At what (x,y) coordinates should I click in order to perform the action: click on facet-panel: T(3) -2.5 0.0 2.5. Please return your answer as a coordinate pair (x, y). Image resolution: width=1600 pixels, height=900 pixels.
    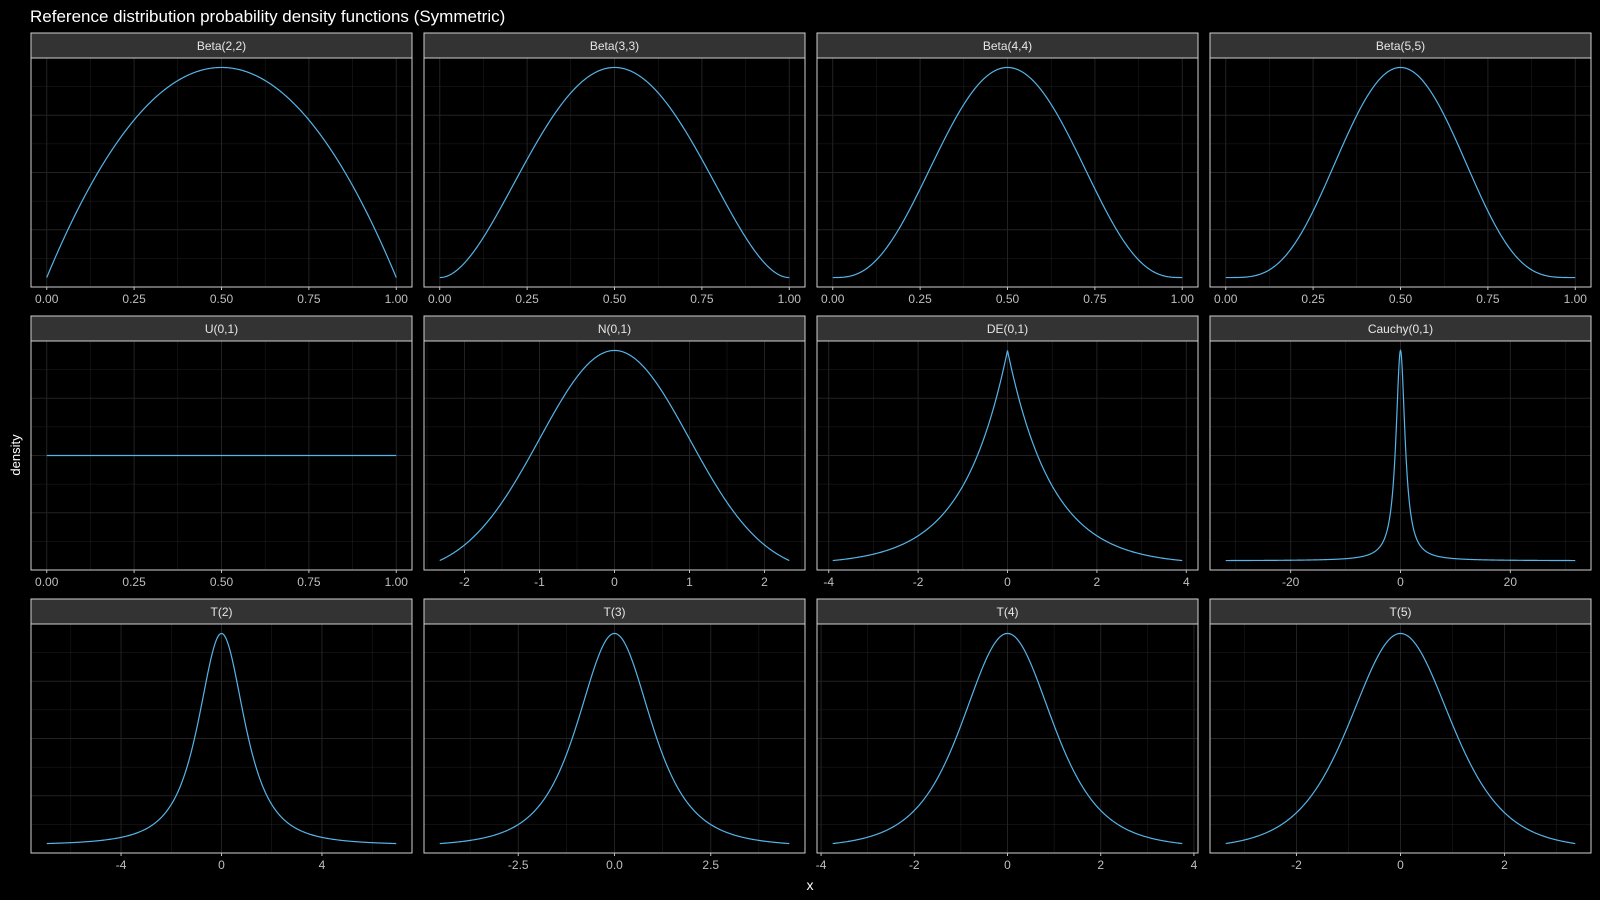
    Looking at the image, I should click on (614, 735).